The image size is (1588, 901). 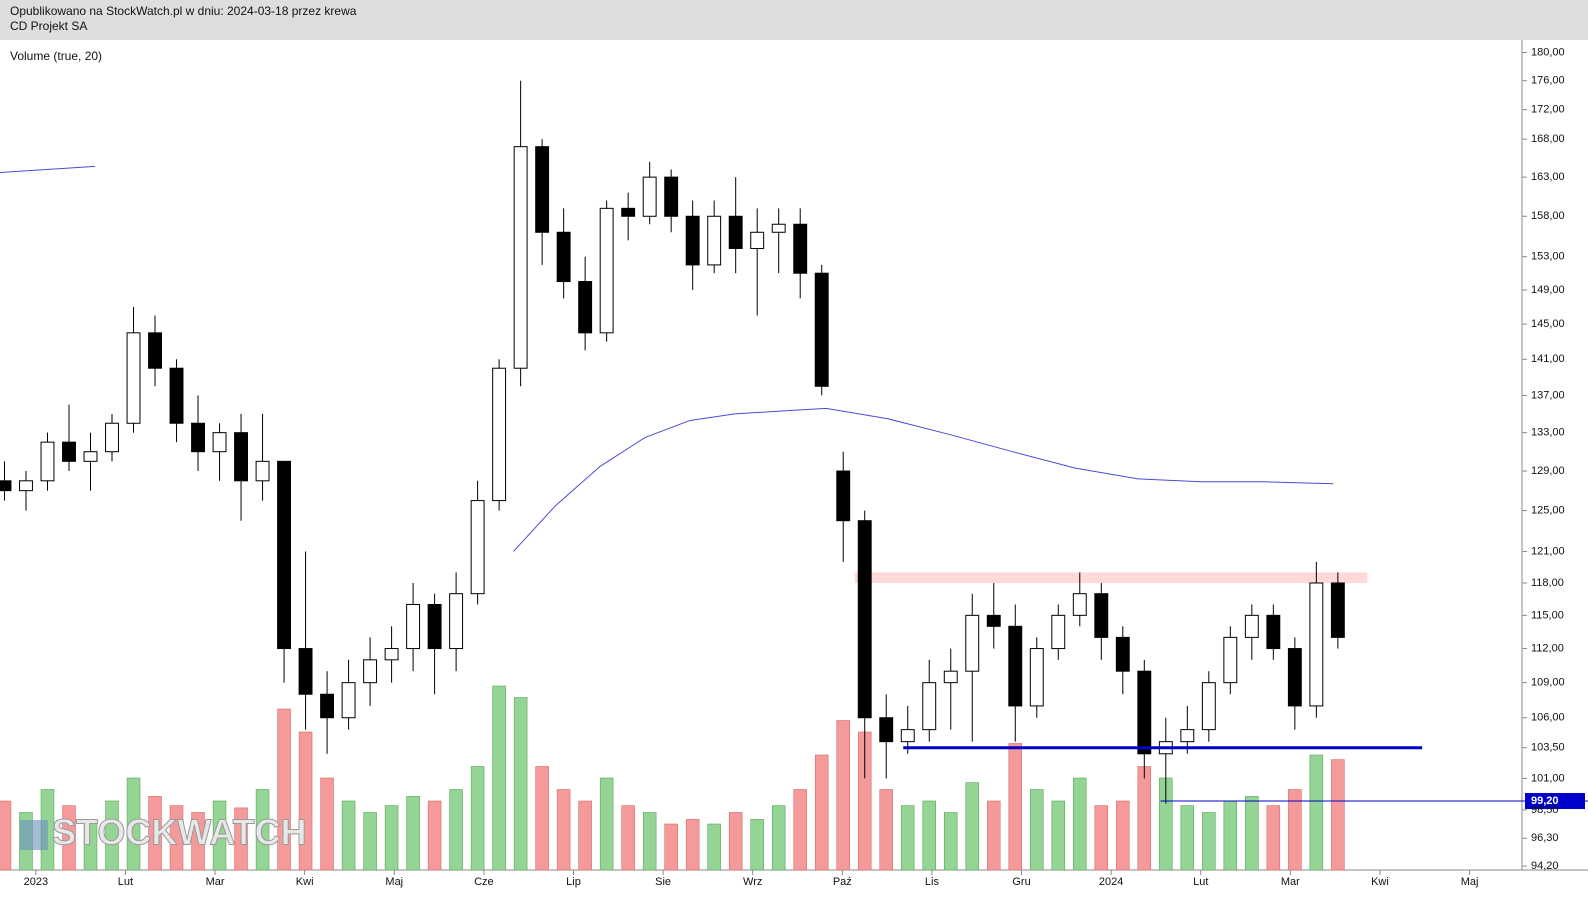 I want to click on x-tick-label: 2024, so click(x=1111, y=882).